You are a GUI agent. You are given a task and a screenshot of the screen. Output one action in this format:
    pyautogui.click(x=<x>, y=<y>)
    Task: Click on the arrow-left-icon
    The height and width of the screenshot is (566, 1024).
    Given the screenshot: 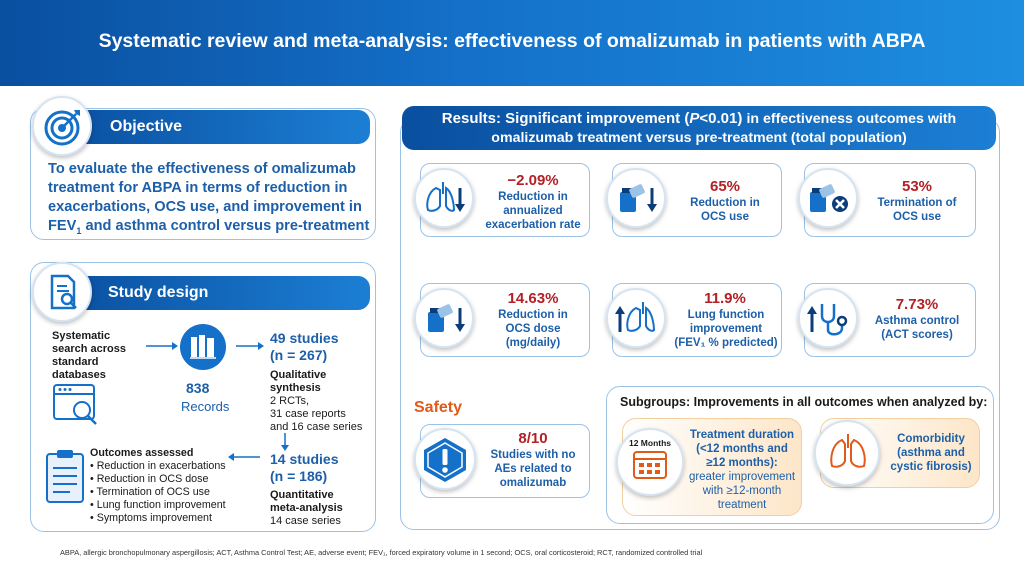 What is the action you would take?
    pyautogui.click(x=244, y=457)
    